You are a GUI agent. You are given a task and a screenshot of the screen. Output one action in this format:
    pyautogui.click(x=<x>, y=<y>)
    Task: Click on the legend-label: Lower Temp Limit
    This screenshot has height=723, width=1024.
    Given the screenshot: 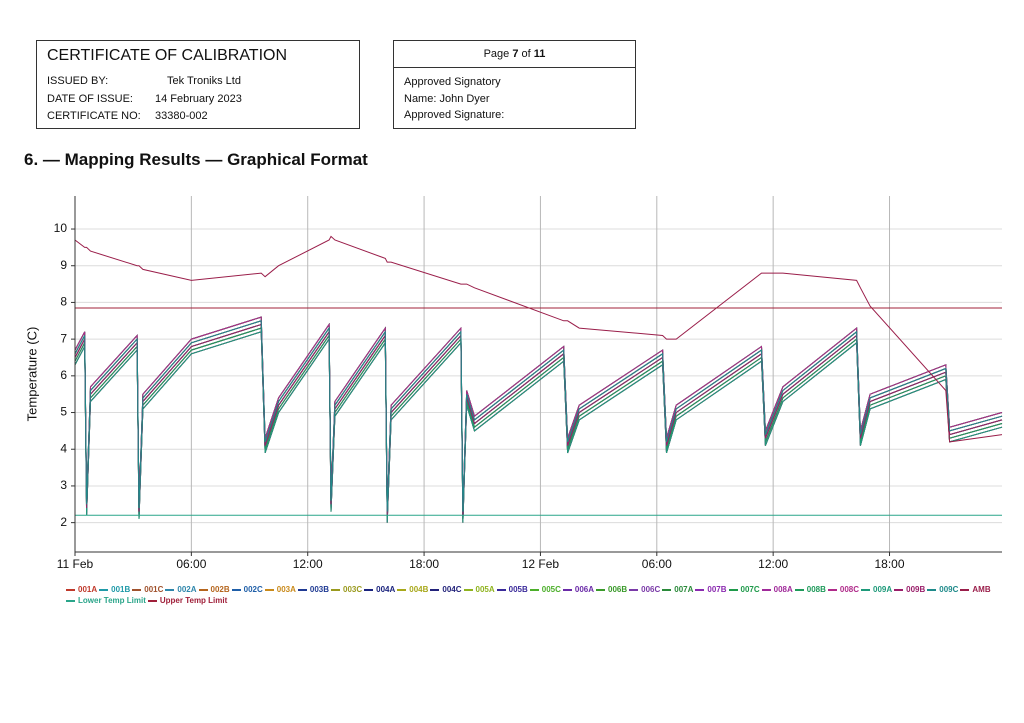 What is the action you would take?
    pyautogui.click(x=112, y=600)
    